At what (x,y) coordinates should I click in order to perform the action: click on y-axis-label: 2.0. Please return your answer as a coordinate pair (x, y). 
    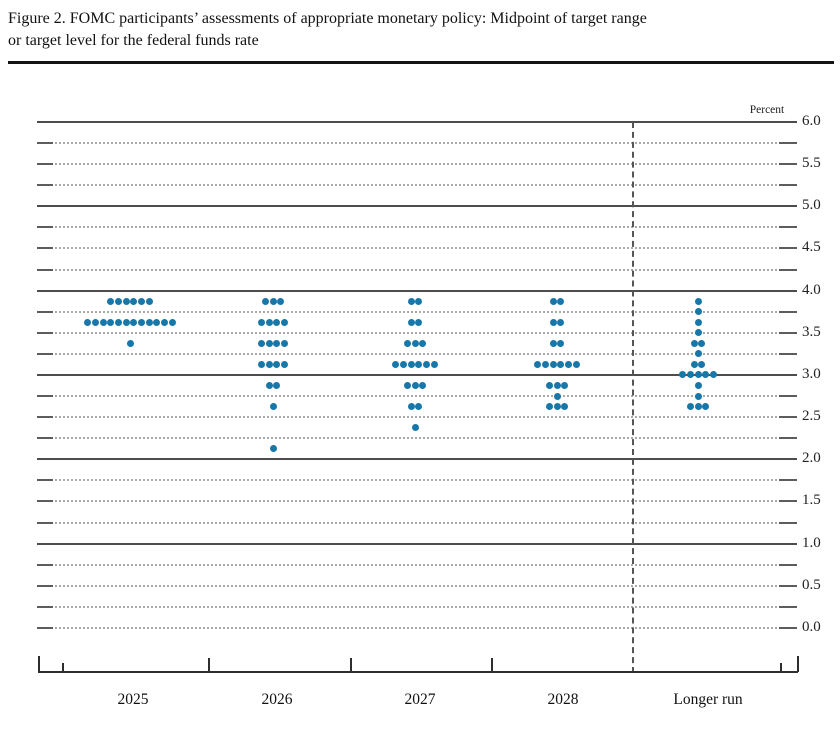
    Looking at the image, I should click on (811, 458).